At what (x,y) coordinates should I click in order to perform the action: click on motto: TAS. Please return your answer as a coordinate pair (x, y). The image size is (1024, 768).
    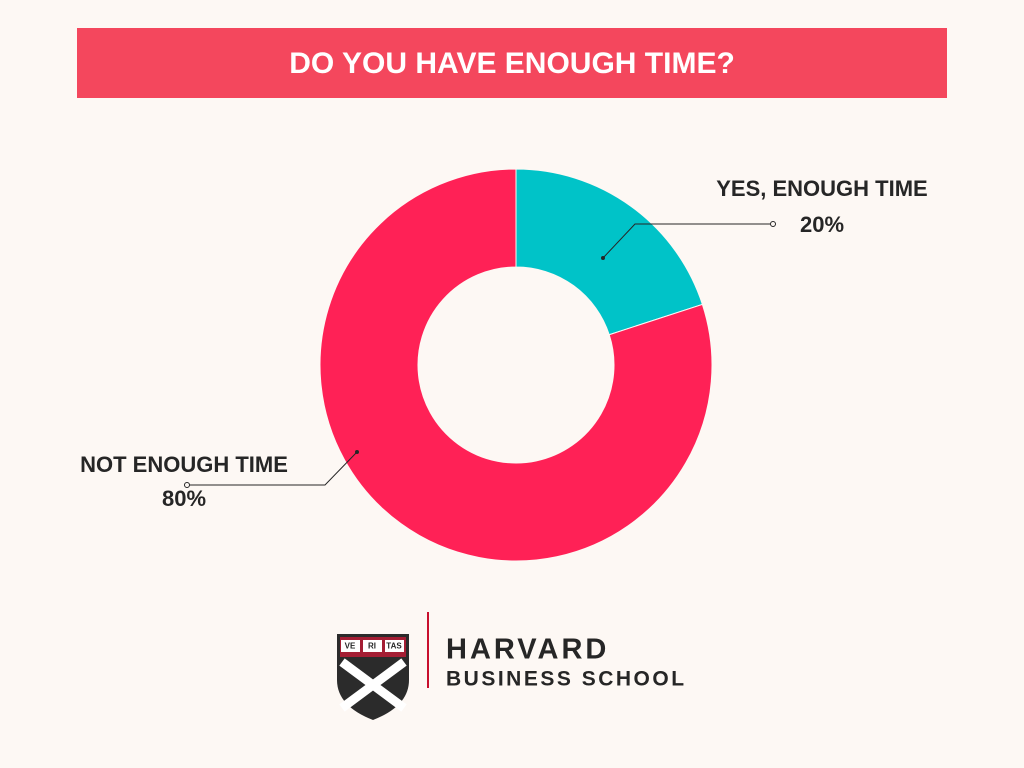
    Looking at the image, I should click on (394, 646).